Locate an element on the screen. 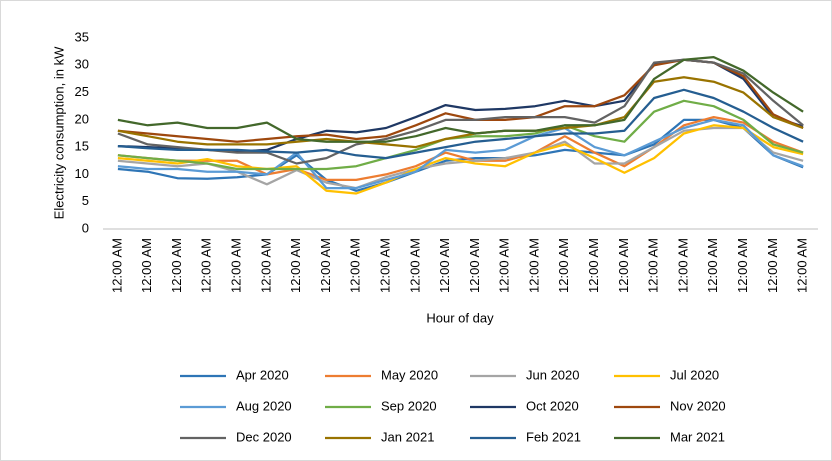 This screenshot has height=461, width=832. y-tick-label: 35 is located at coordinates (82, 36).